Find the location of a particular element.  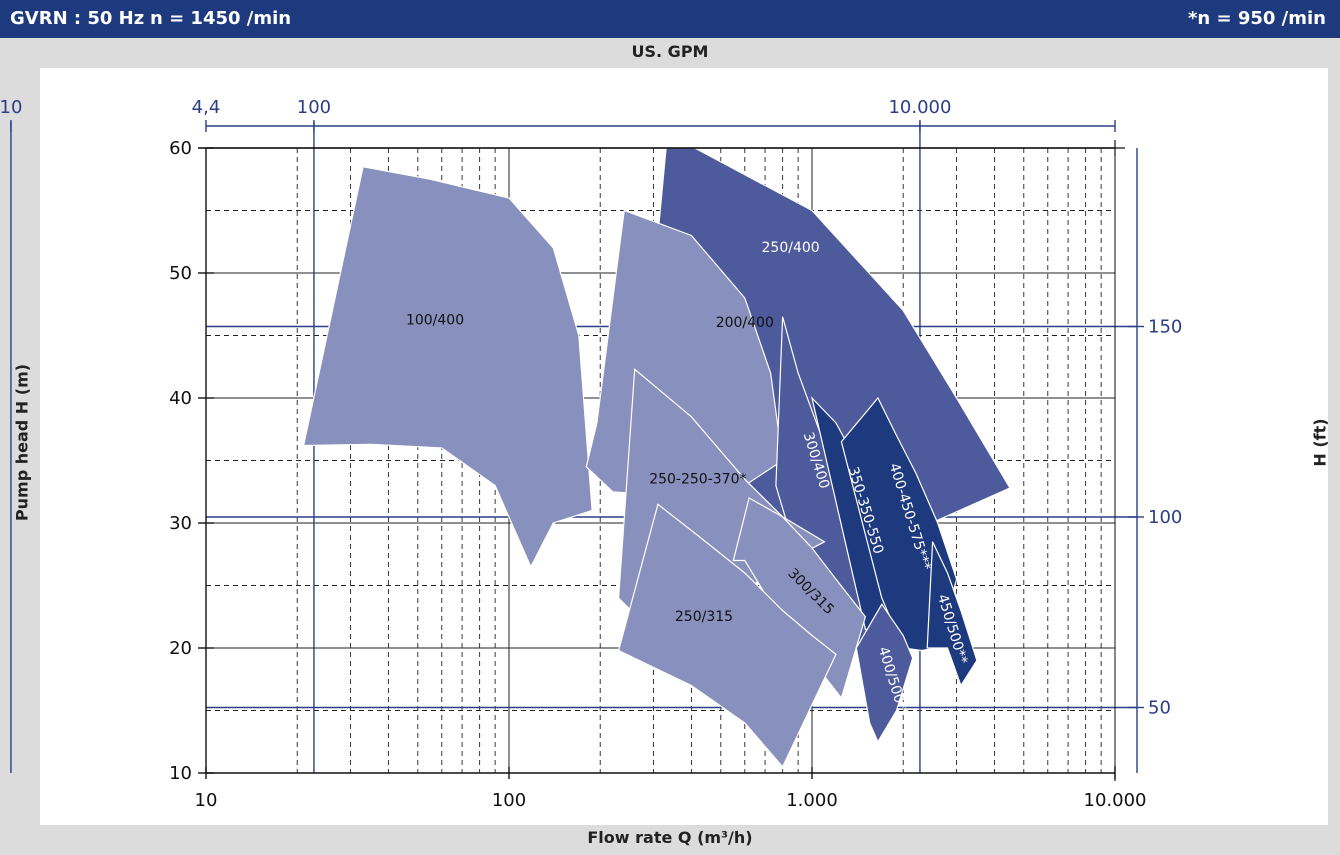

x2-tick-label: 4,4 is located at coordinates (206, 107).